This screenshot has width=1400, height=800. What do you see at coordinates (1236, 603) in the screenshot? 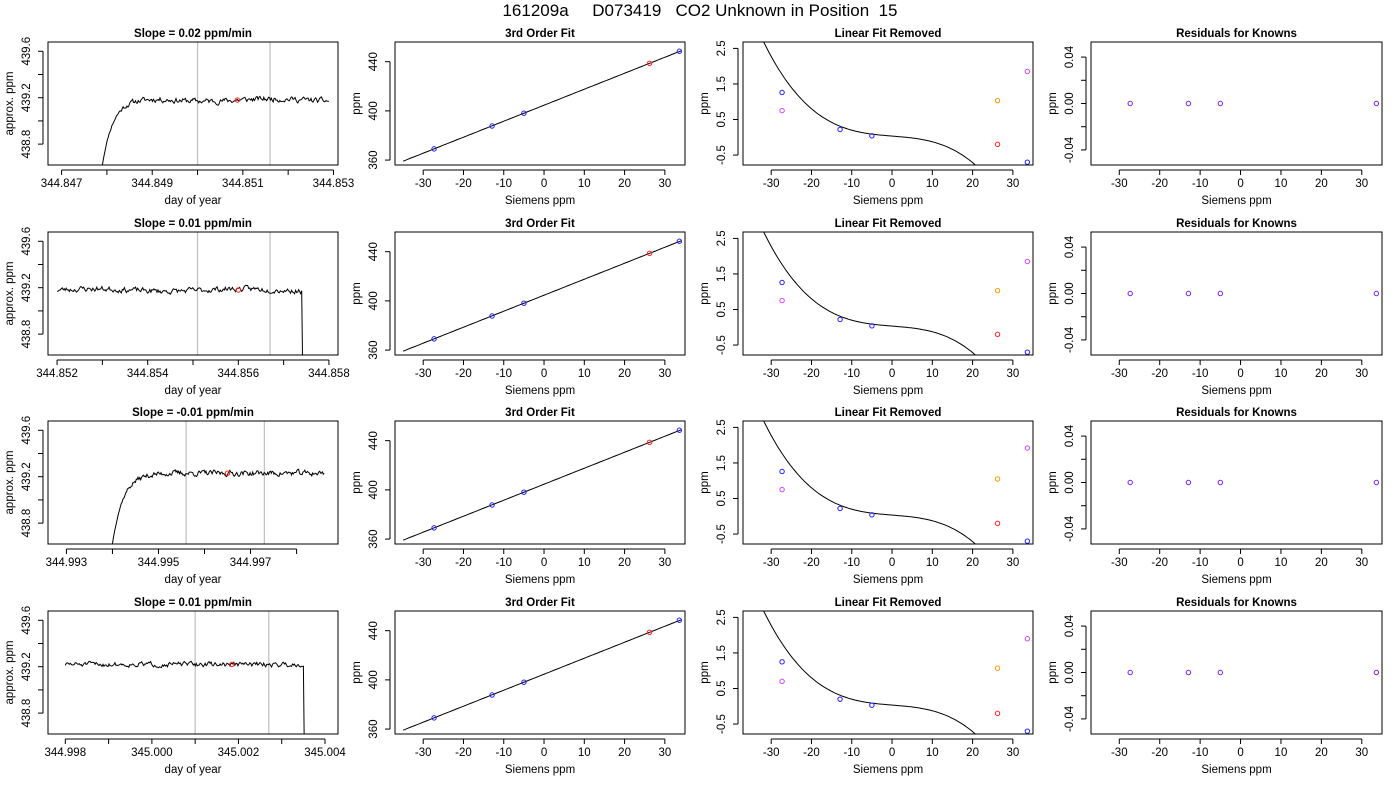
I see `panel-title: Residuals for Knowns` at bounding box center [1236, 603].